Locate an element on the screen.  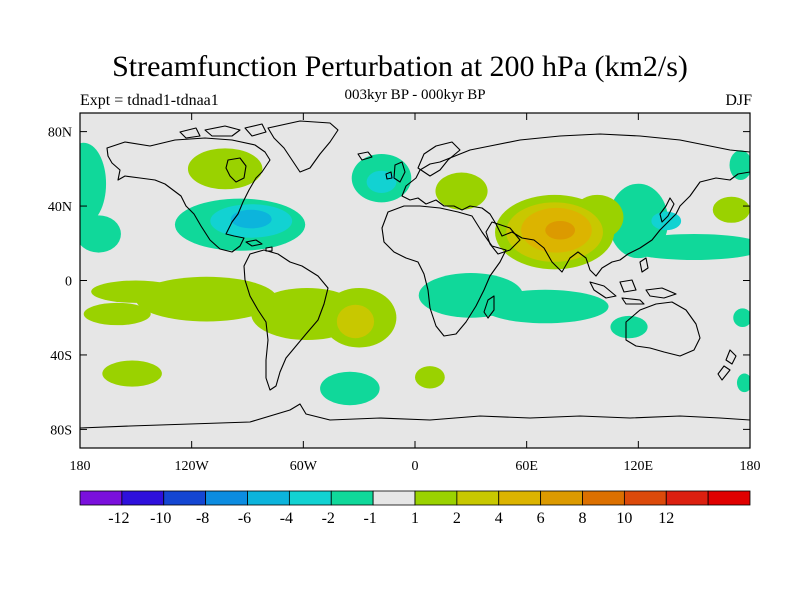
colorbar-label-2: -8 is located at coordinates (202, 518).